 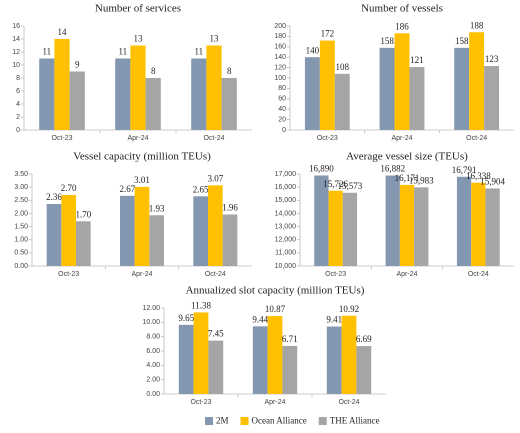 What do you see at coordinates (21, 226) in the screenshot?
I see `y-tick-label: 1.50` at bounding box center [21, 226].